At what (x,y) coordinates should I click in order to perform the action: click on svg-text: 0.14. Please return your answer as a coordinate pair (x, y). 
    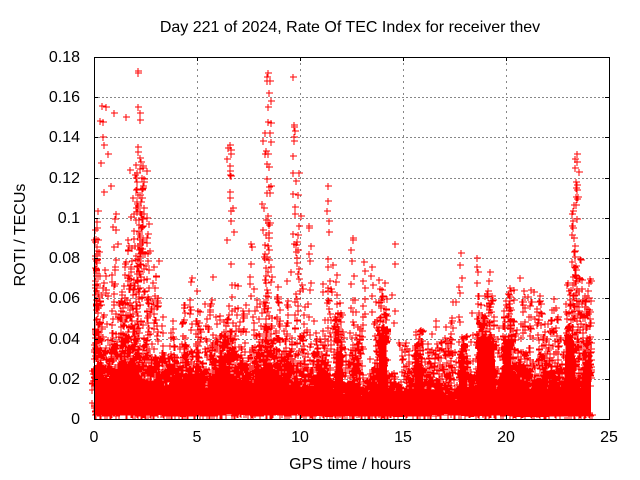
    Looking at the image, I should click on (64, 137).